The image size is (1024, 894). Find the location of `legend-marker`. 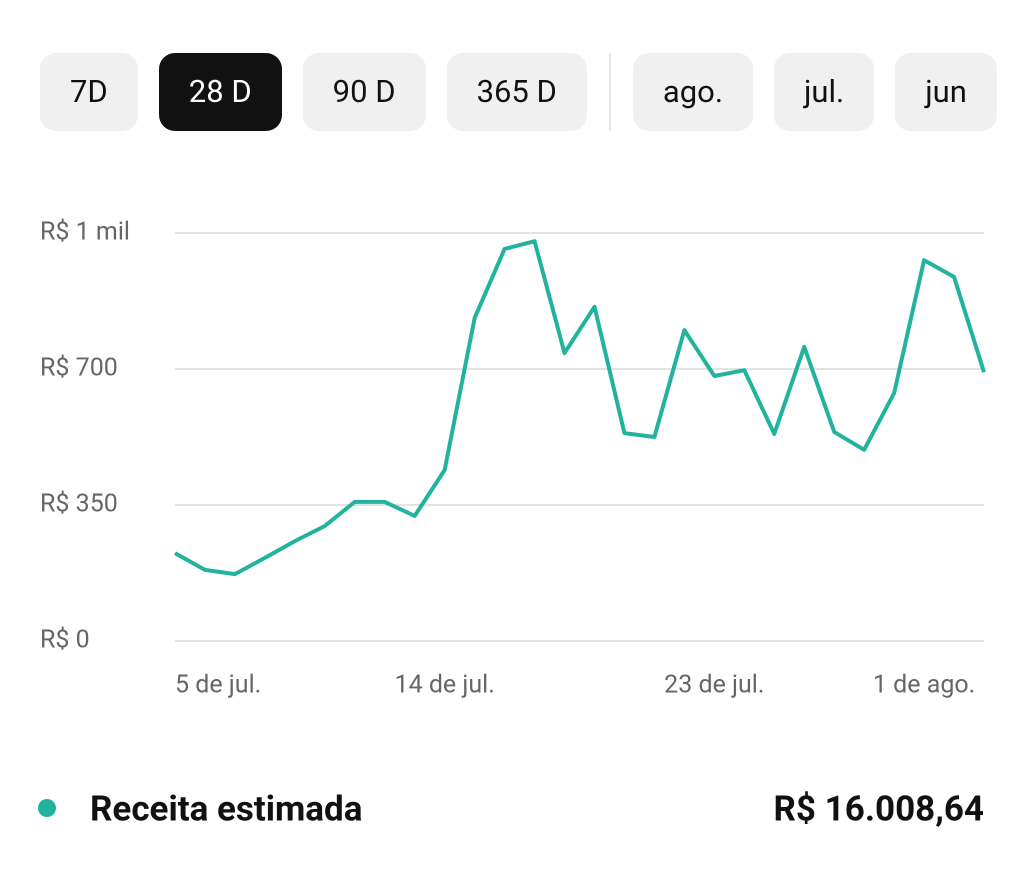

legend-marker is located at coordinates (47, 808).